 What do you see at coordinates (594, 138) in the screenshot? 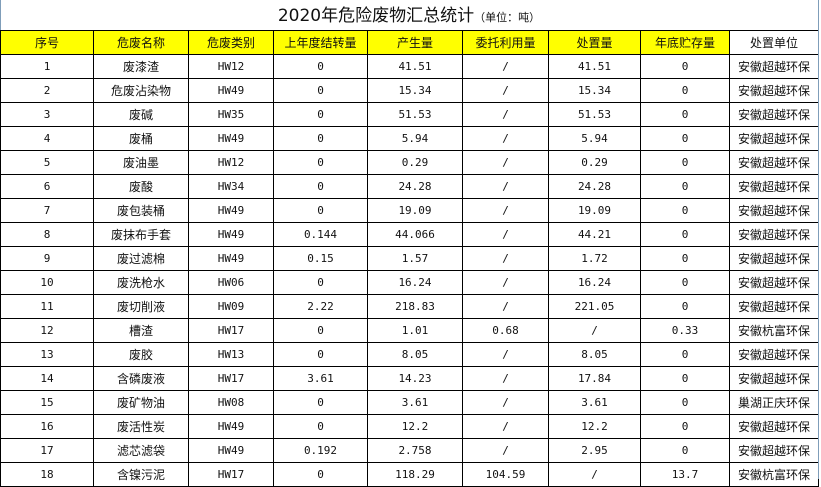
I see `table-cell: 5.94` at bounding box center [594, 138].